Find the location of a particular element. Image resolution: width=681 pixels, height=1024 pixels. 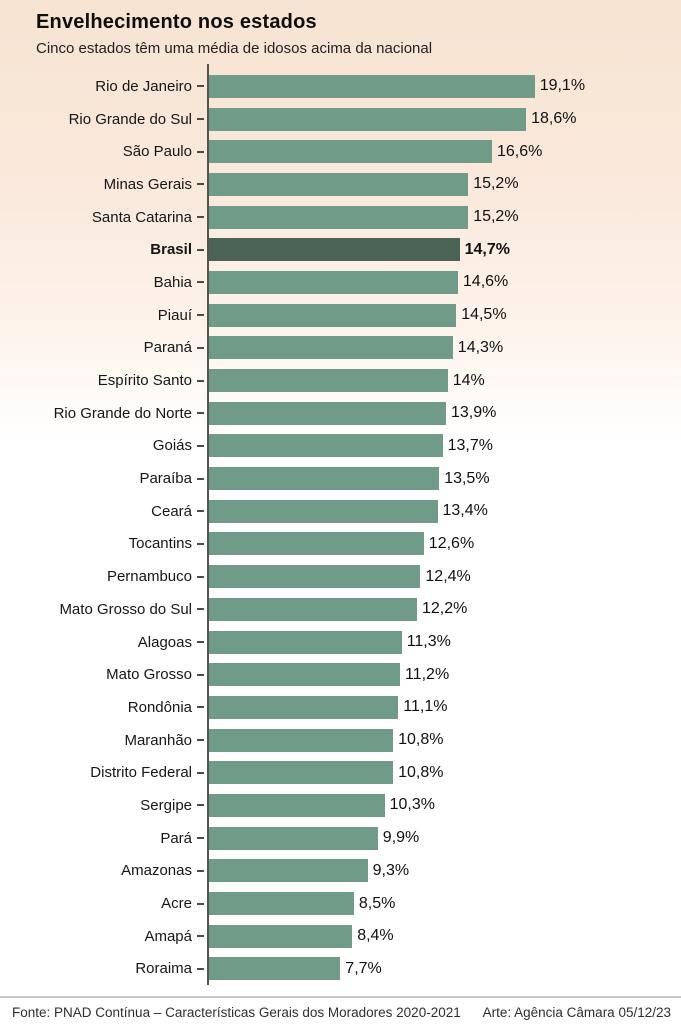

bar-row: Maranhão 10,8% is located at coordinates (340, 740).